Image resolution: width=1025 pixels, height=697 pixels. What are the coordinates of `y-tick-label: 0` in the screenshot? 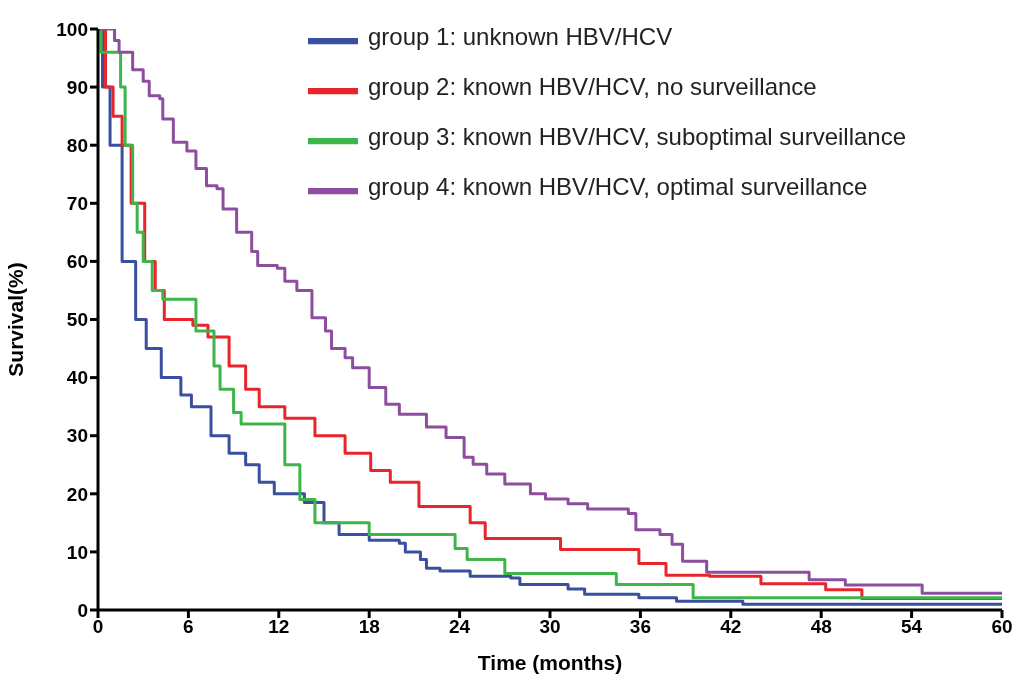 It's located at (82, 610).